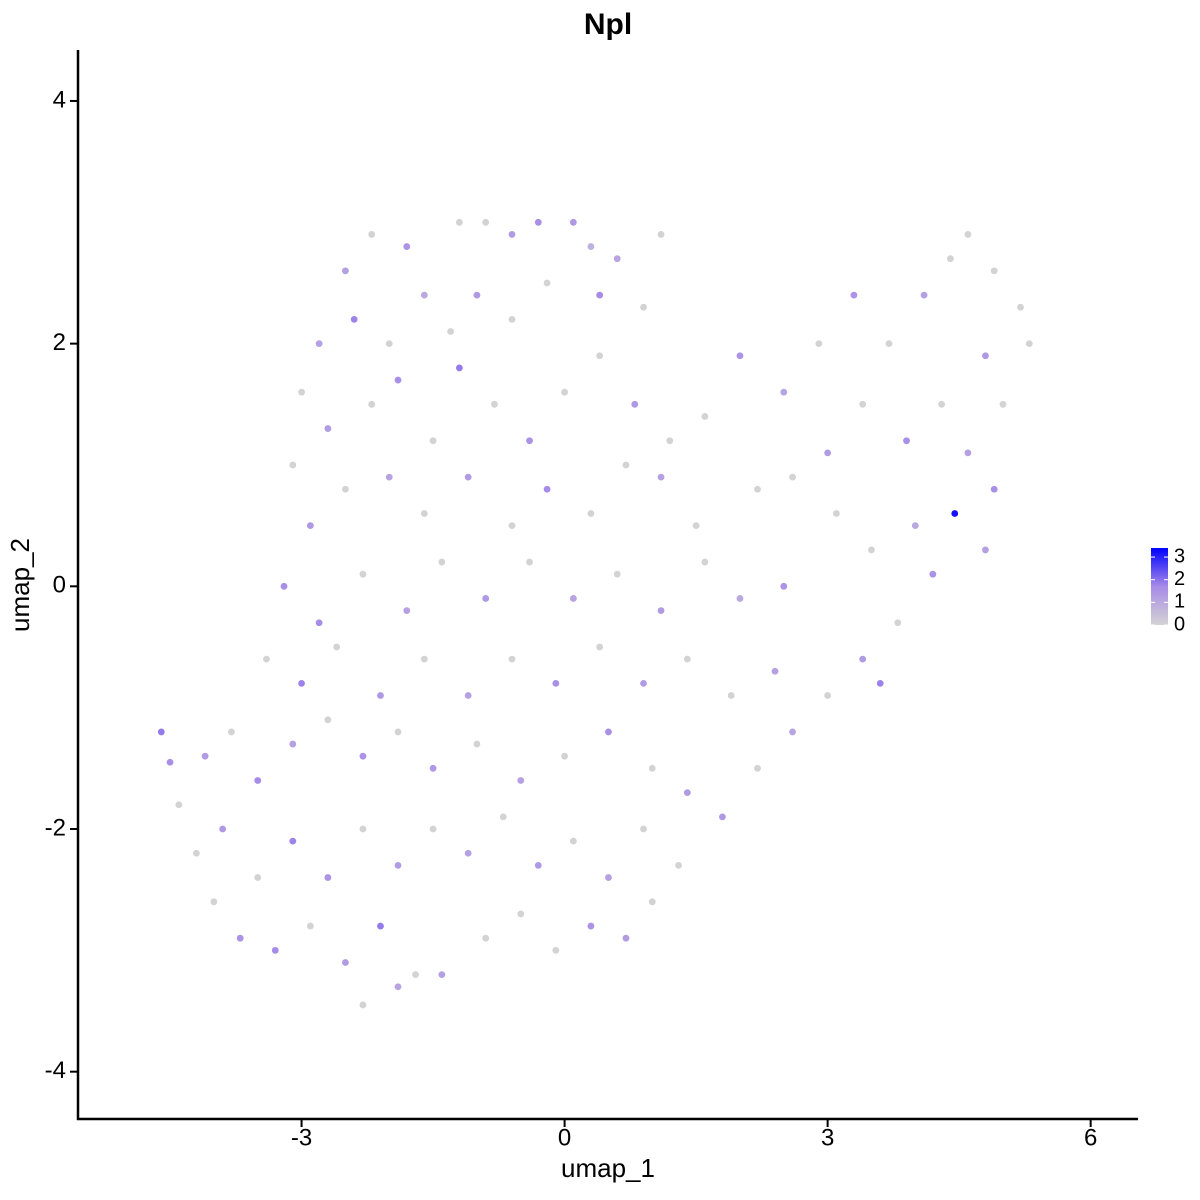 The image size is (1200, 1200). Describe the element at coordinates (301, 1137) in the screenshot. I see `x-tick-label: -3` at that location.